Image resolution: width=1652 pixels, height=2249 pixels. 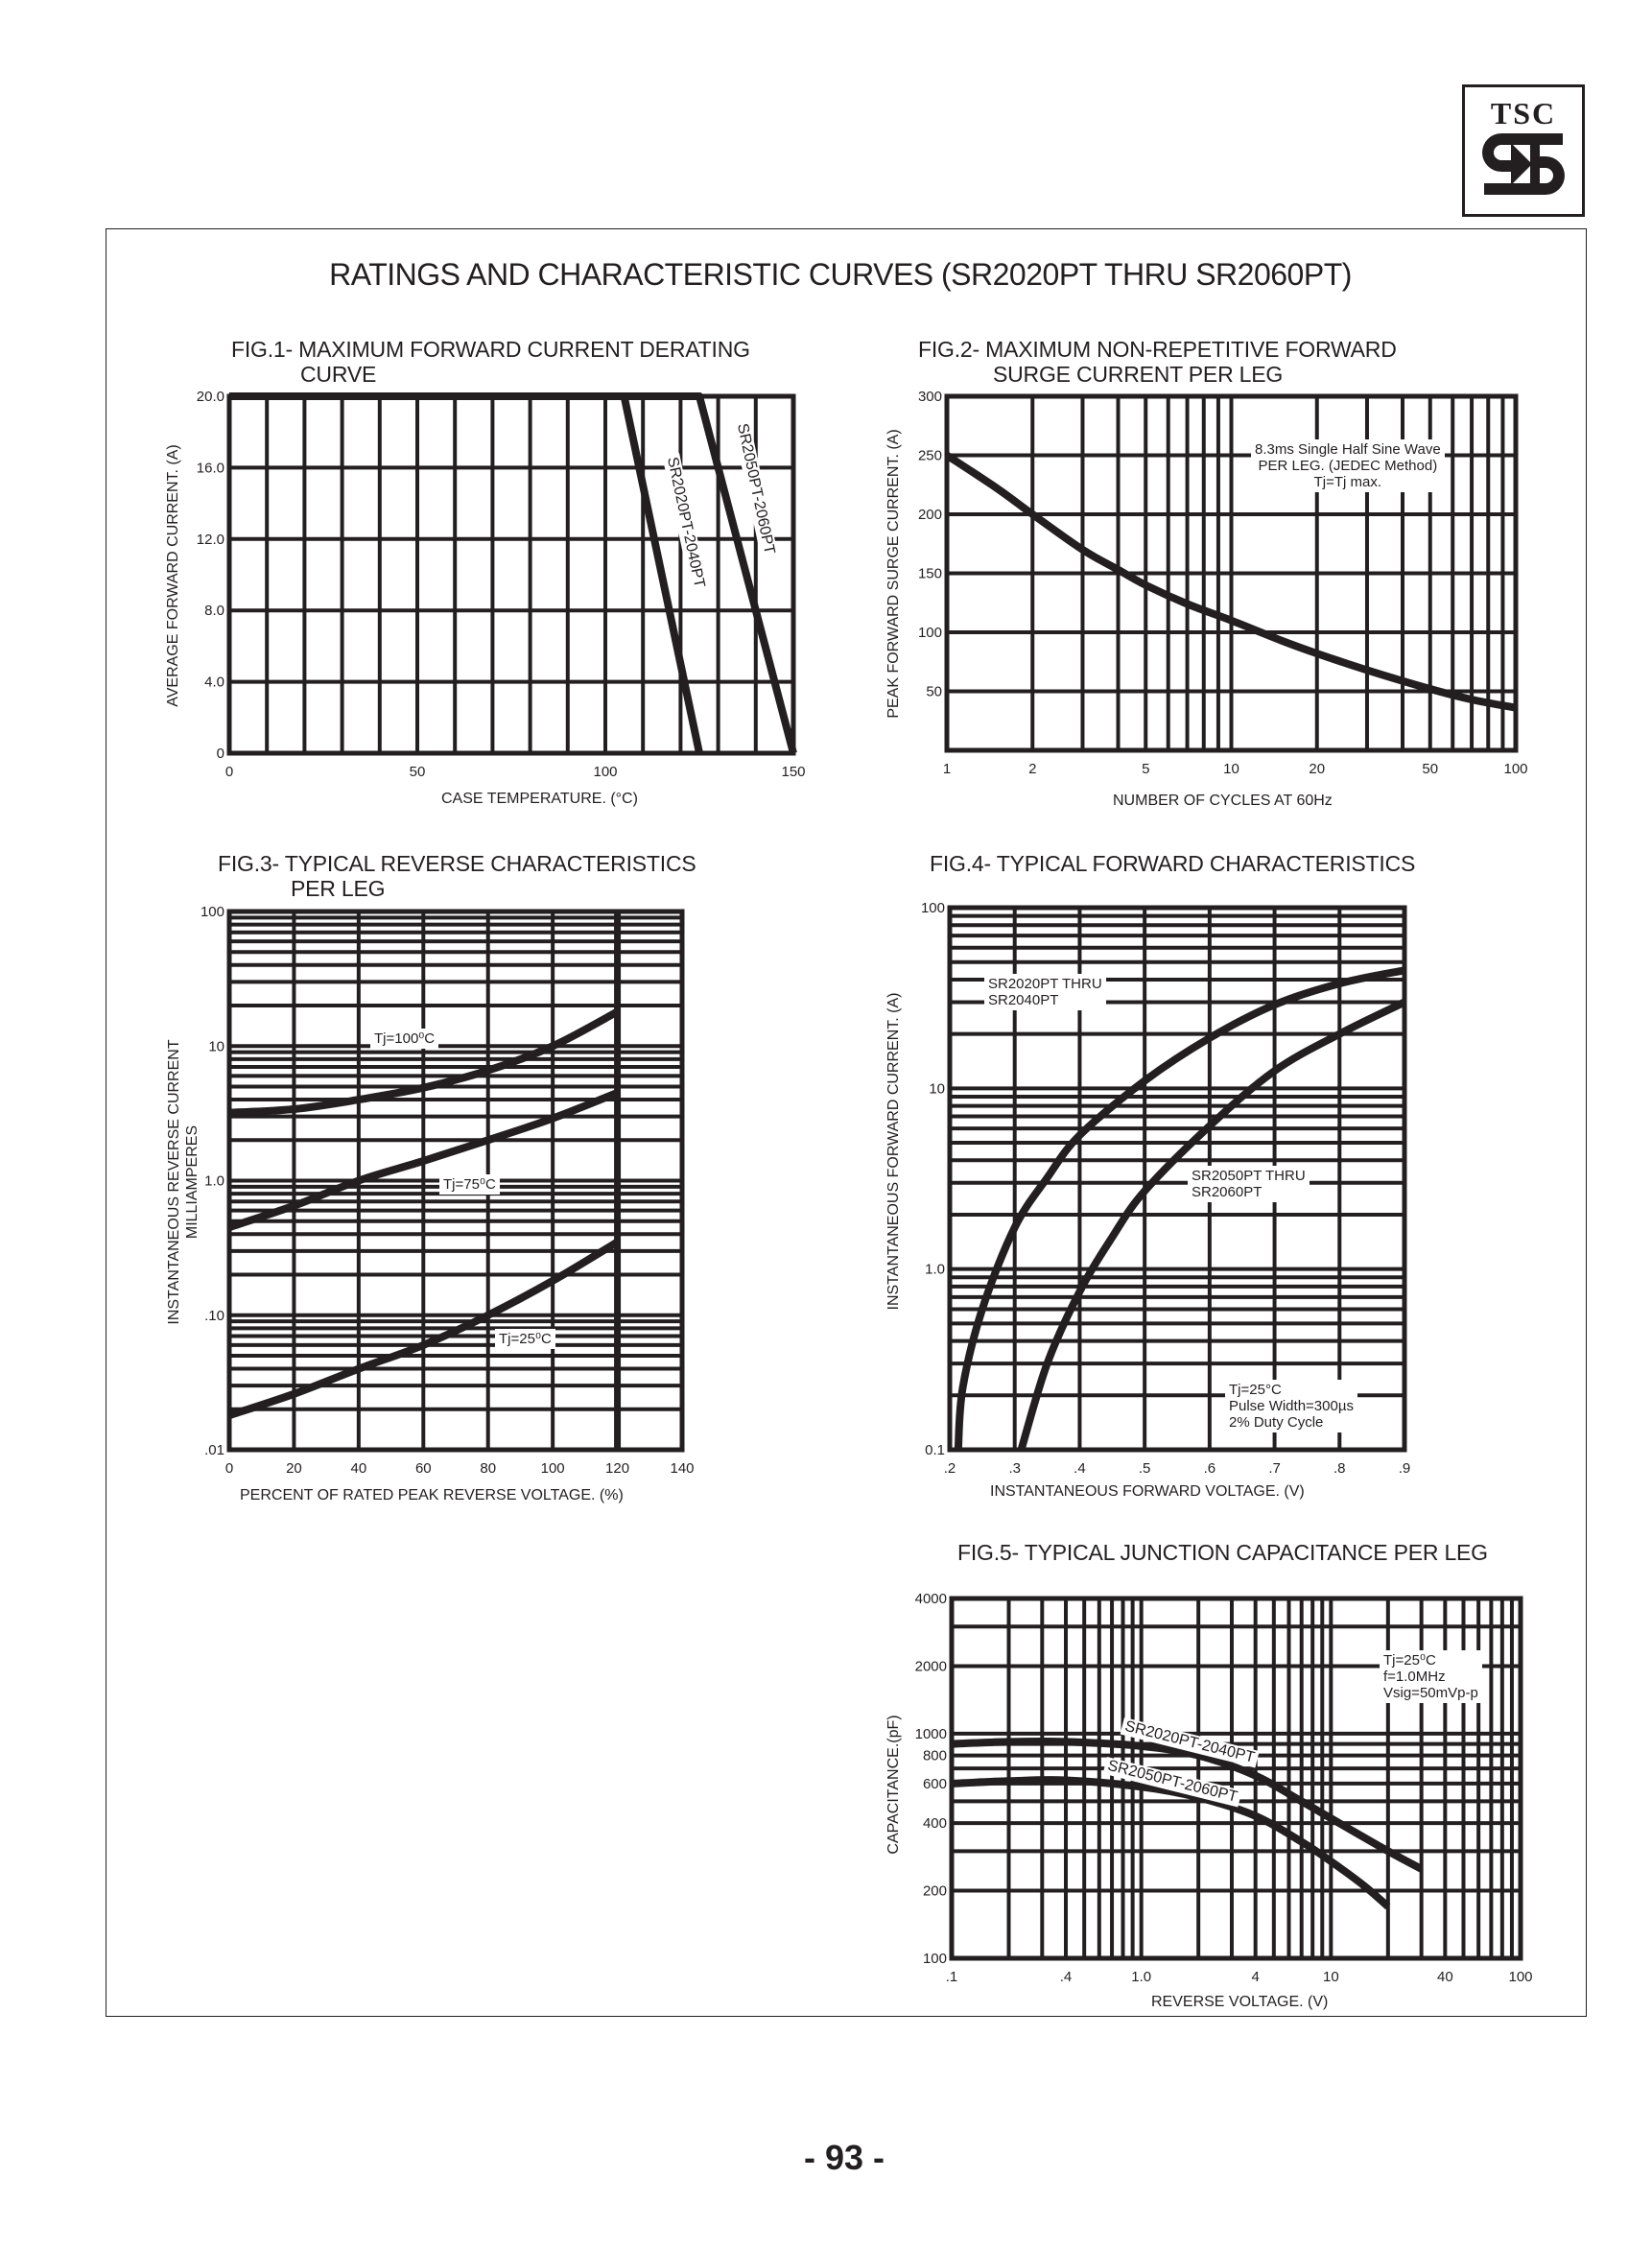 What do you see at coordinates (424, 1160) in the screenshot?
I see `fig3-series-2-curve` at bounding box center [424, 1160].